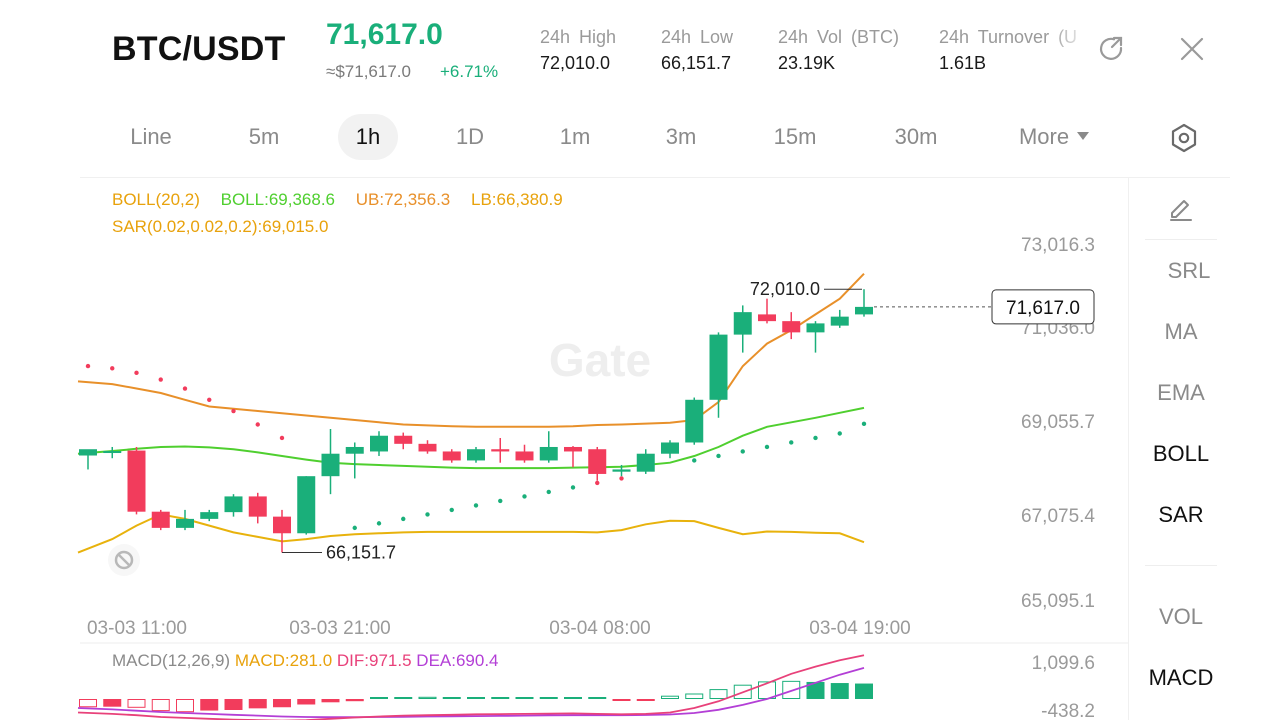  I want to click on indicator-sar: SAR, so click(1181, 514).